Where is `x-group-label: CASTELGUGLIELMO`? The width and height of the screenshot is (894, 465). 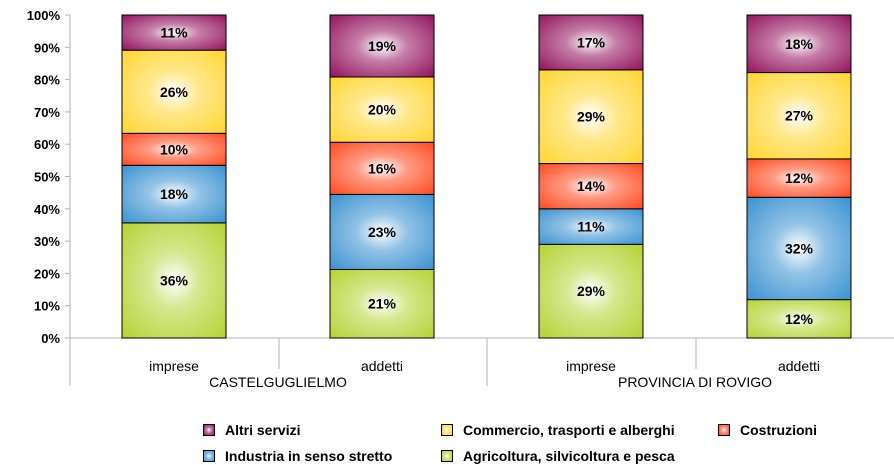
x-group-label: CASTELGUGLIELMO is located at coordinates (278, 382).